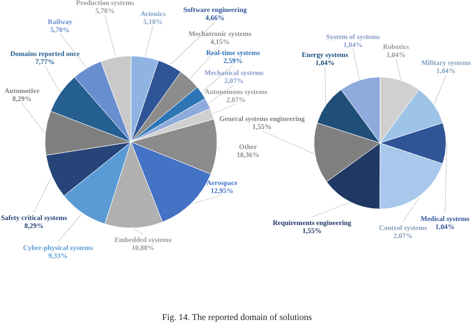  I want to click on caption: Fig. 14. The reported domain of solutions, so click(237, 317).